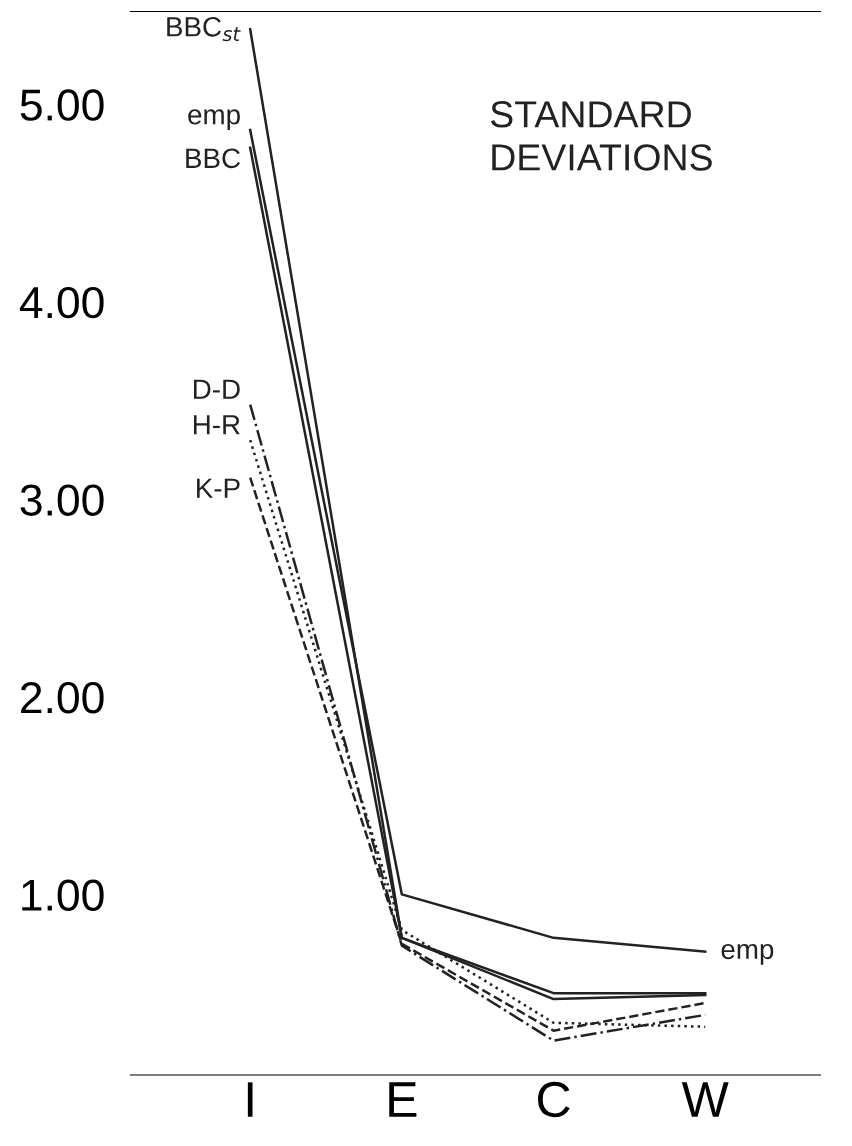  I want to click on series-label: BBC$_{st}$, so click(204, 29).